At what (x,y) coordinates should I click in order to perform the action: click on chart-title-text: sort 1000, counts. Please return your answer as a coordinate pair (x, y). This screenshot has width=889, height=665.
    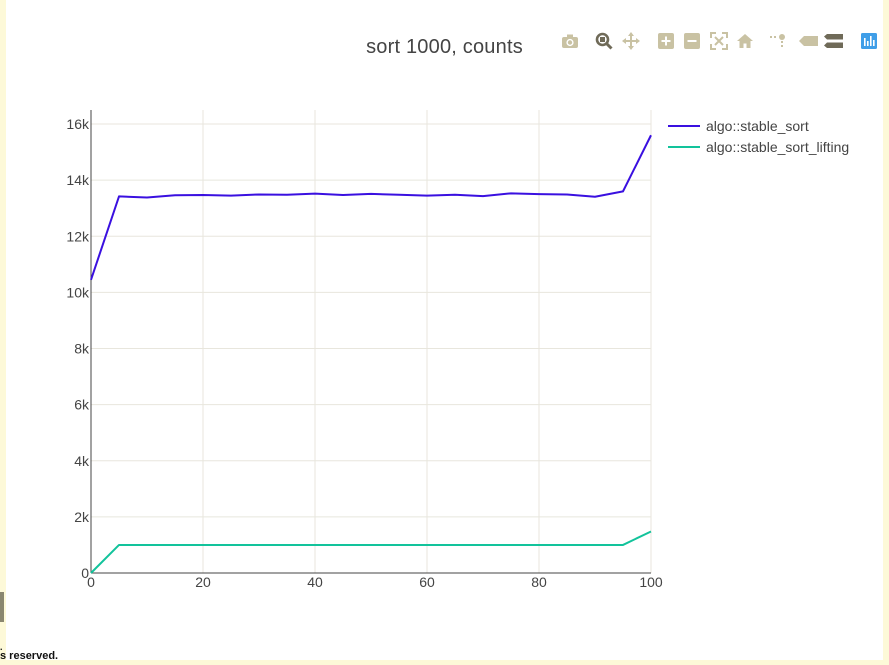
    Looking at the image, I should click on (444, 47).